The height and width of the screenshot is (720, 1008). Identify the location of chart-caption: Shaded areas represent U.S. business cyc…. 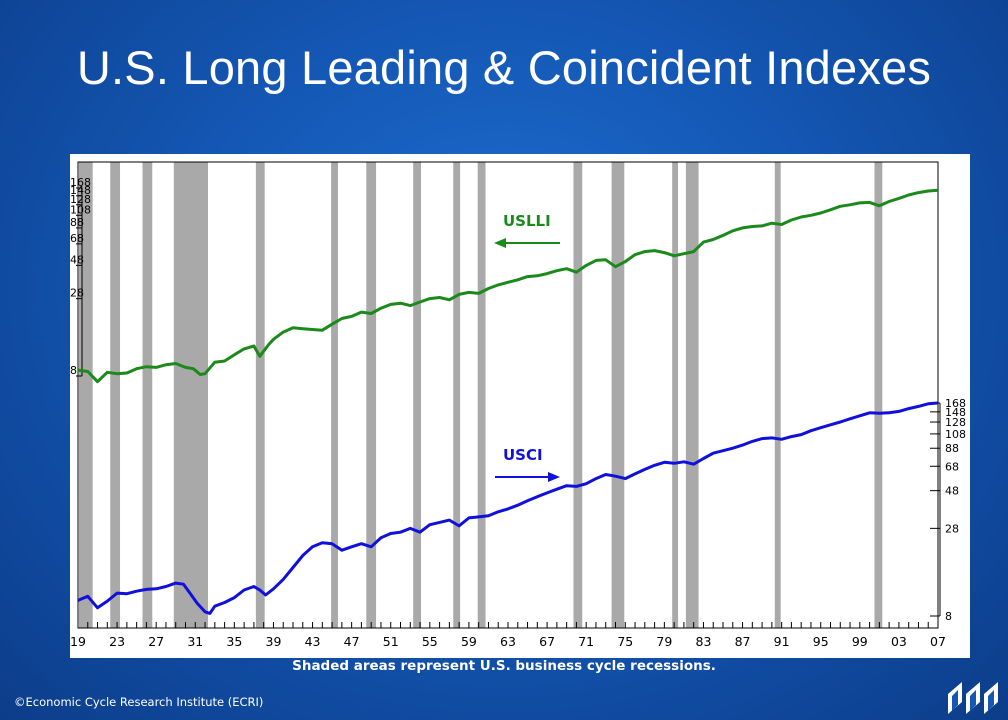
(504, 666).